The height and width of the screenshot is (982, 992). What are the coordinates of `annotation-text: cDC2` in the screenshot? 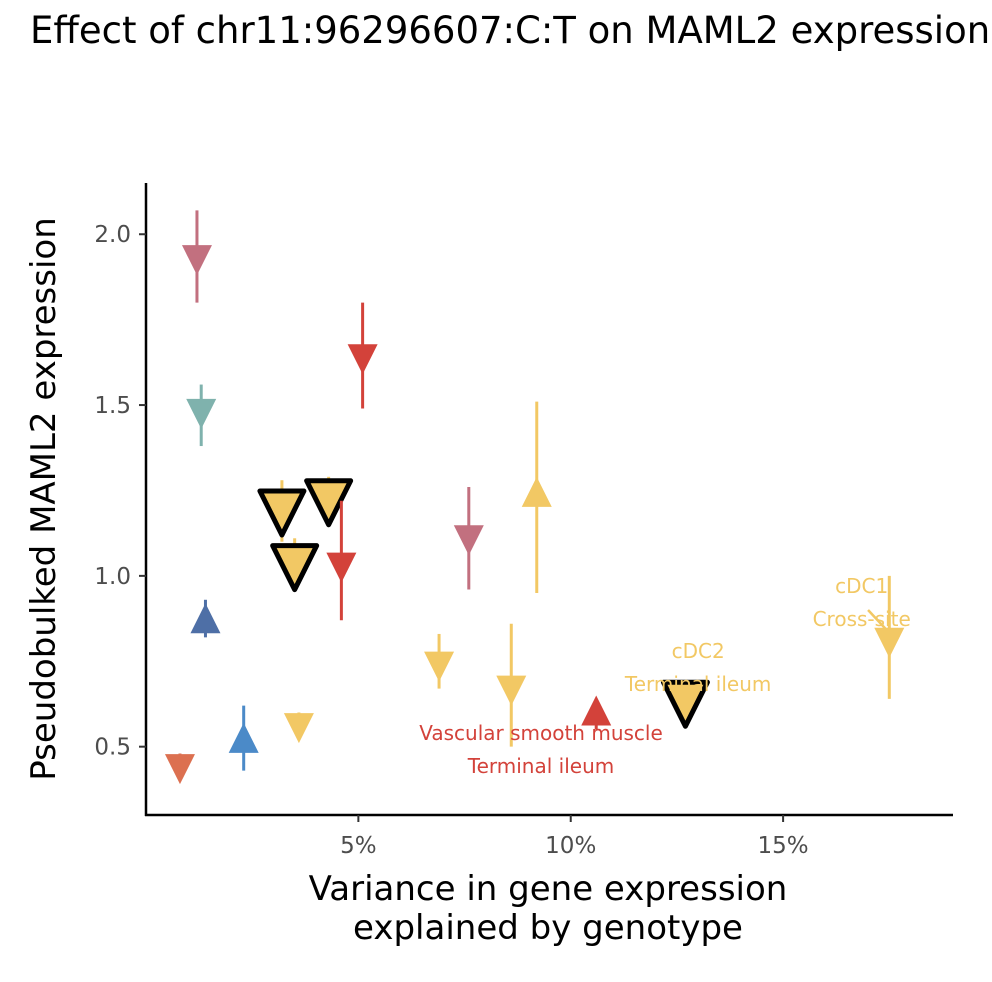 It's located at (698, 651).